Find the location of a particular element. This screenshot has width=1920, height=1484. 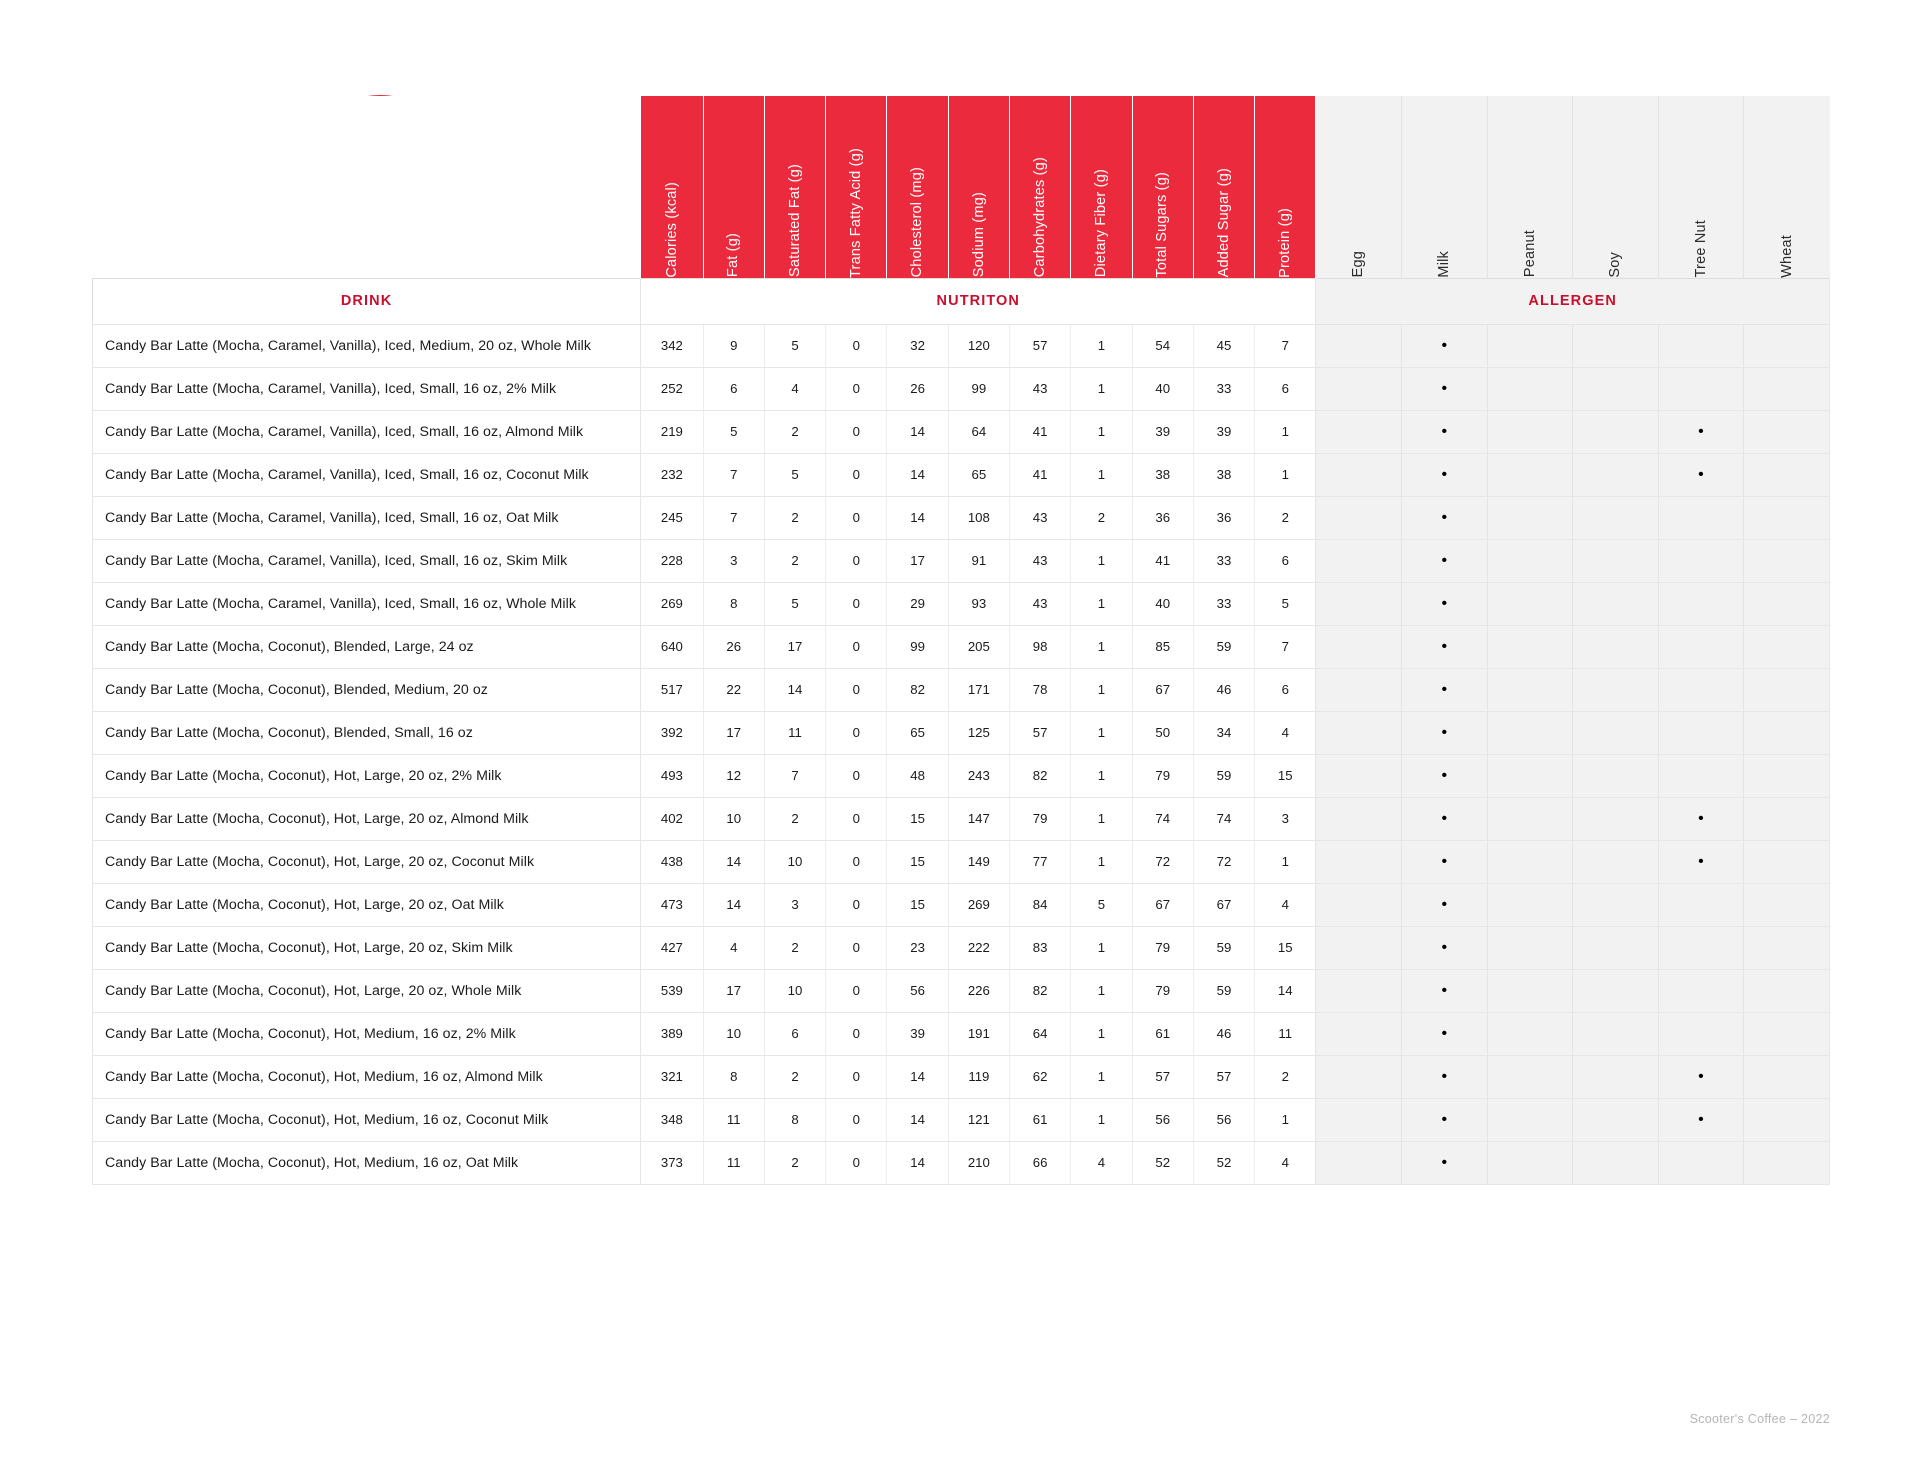

nutrition-value-cell: 23 is located at coordinates (917, 948).